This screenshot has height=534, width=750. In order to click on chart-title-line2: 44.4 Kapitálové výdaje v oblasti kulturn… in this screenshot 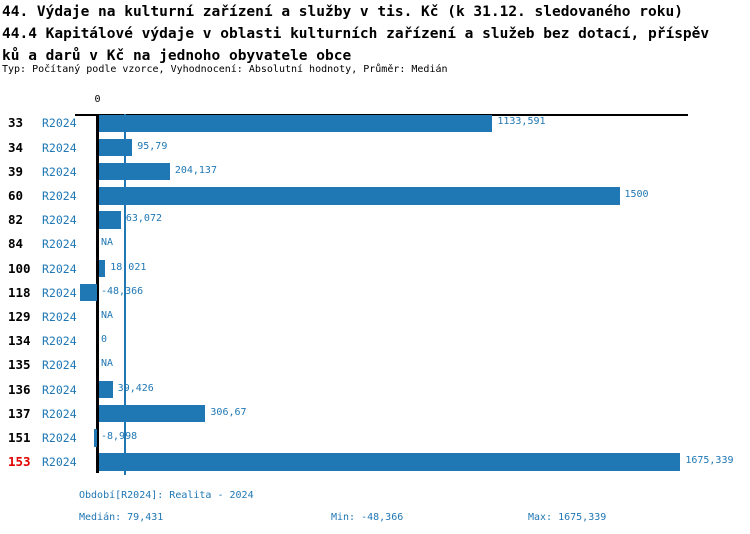, I will do `click(356, 34)`.